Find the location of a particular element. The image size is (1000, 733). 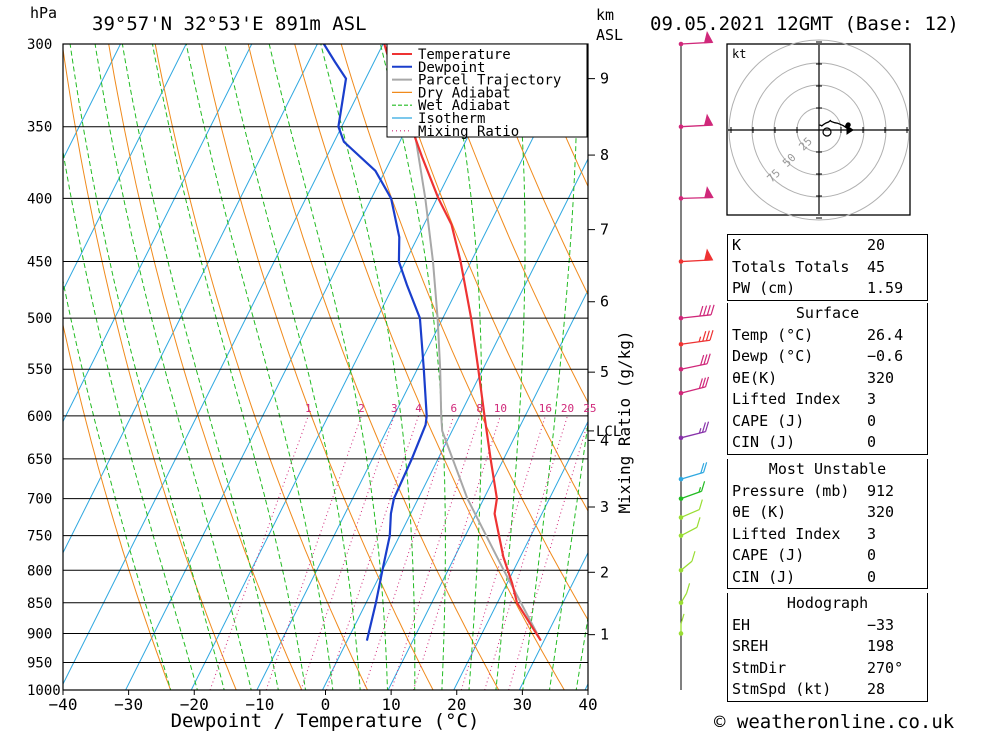

pressure-tick-label: 850 is located at coordinates (39, 604).